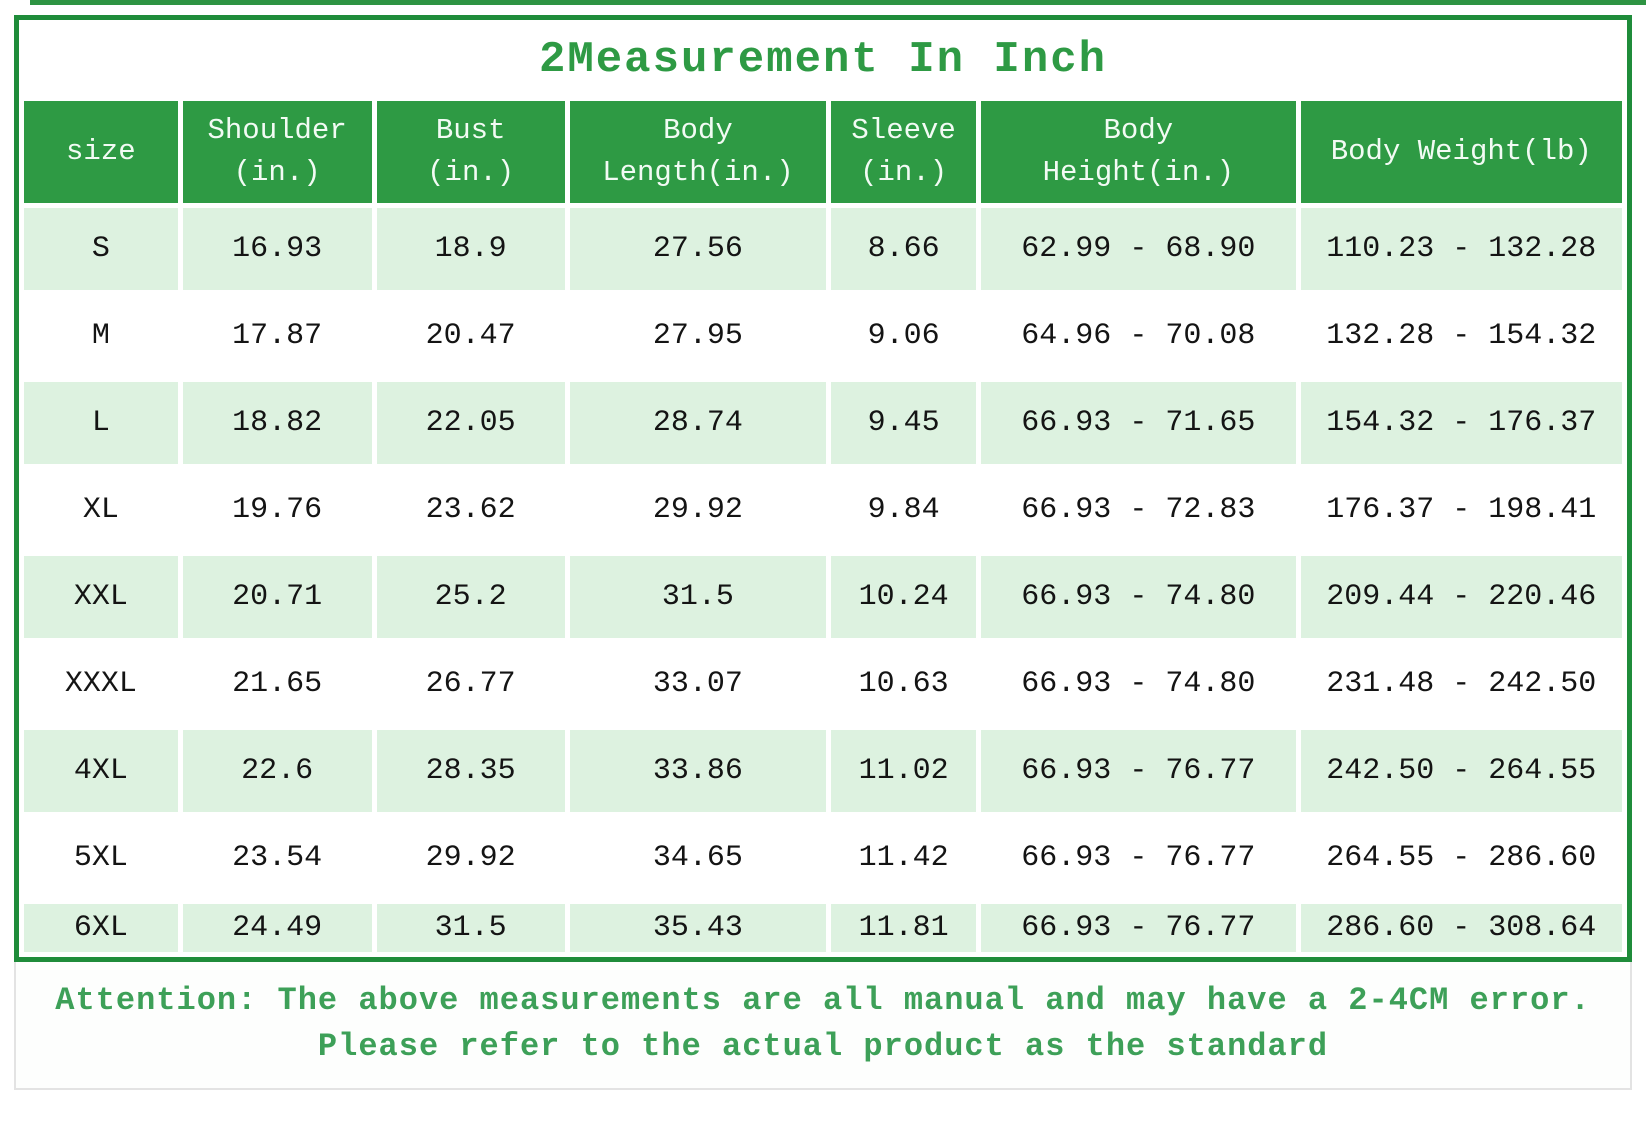 The height and width of the screenshot is (1126, 1646). Describe the element at coordinates (277, 423) in the screenshot. I see `shoulder-cell: 18.82` at that location.